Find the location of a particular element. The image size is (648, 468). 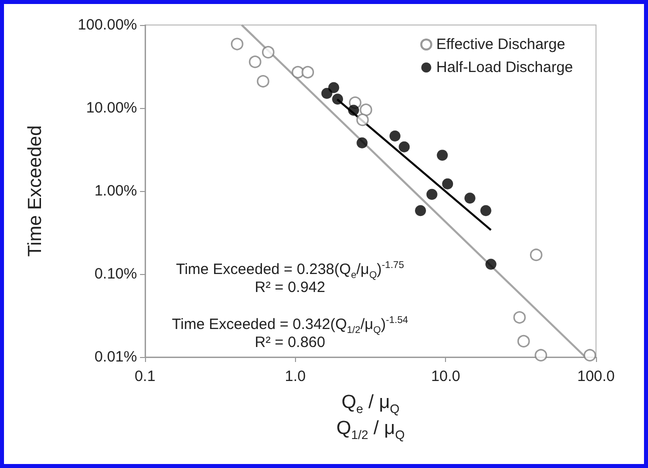

x-tick-label: 100.0 is located at coordinates (596, 376).